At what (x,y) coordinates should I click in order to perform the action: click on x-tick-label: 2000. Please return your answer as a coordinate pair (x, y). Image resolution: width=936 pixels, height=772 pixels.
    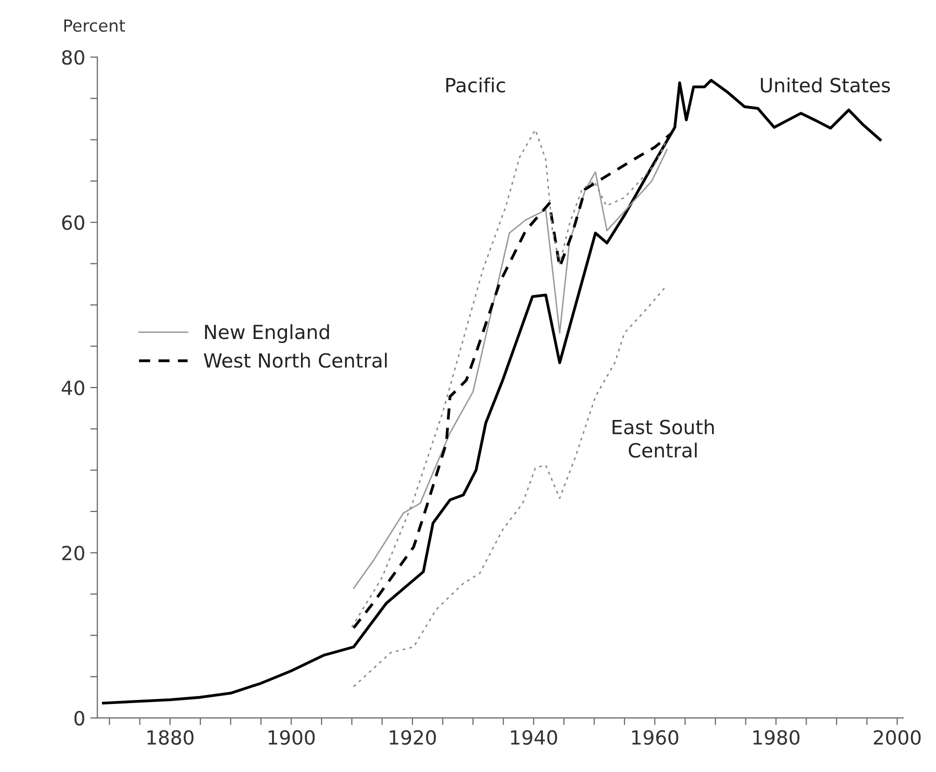
    Looking at the image, I should click on (897, 737).